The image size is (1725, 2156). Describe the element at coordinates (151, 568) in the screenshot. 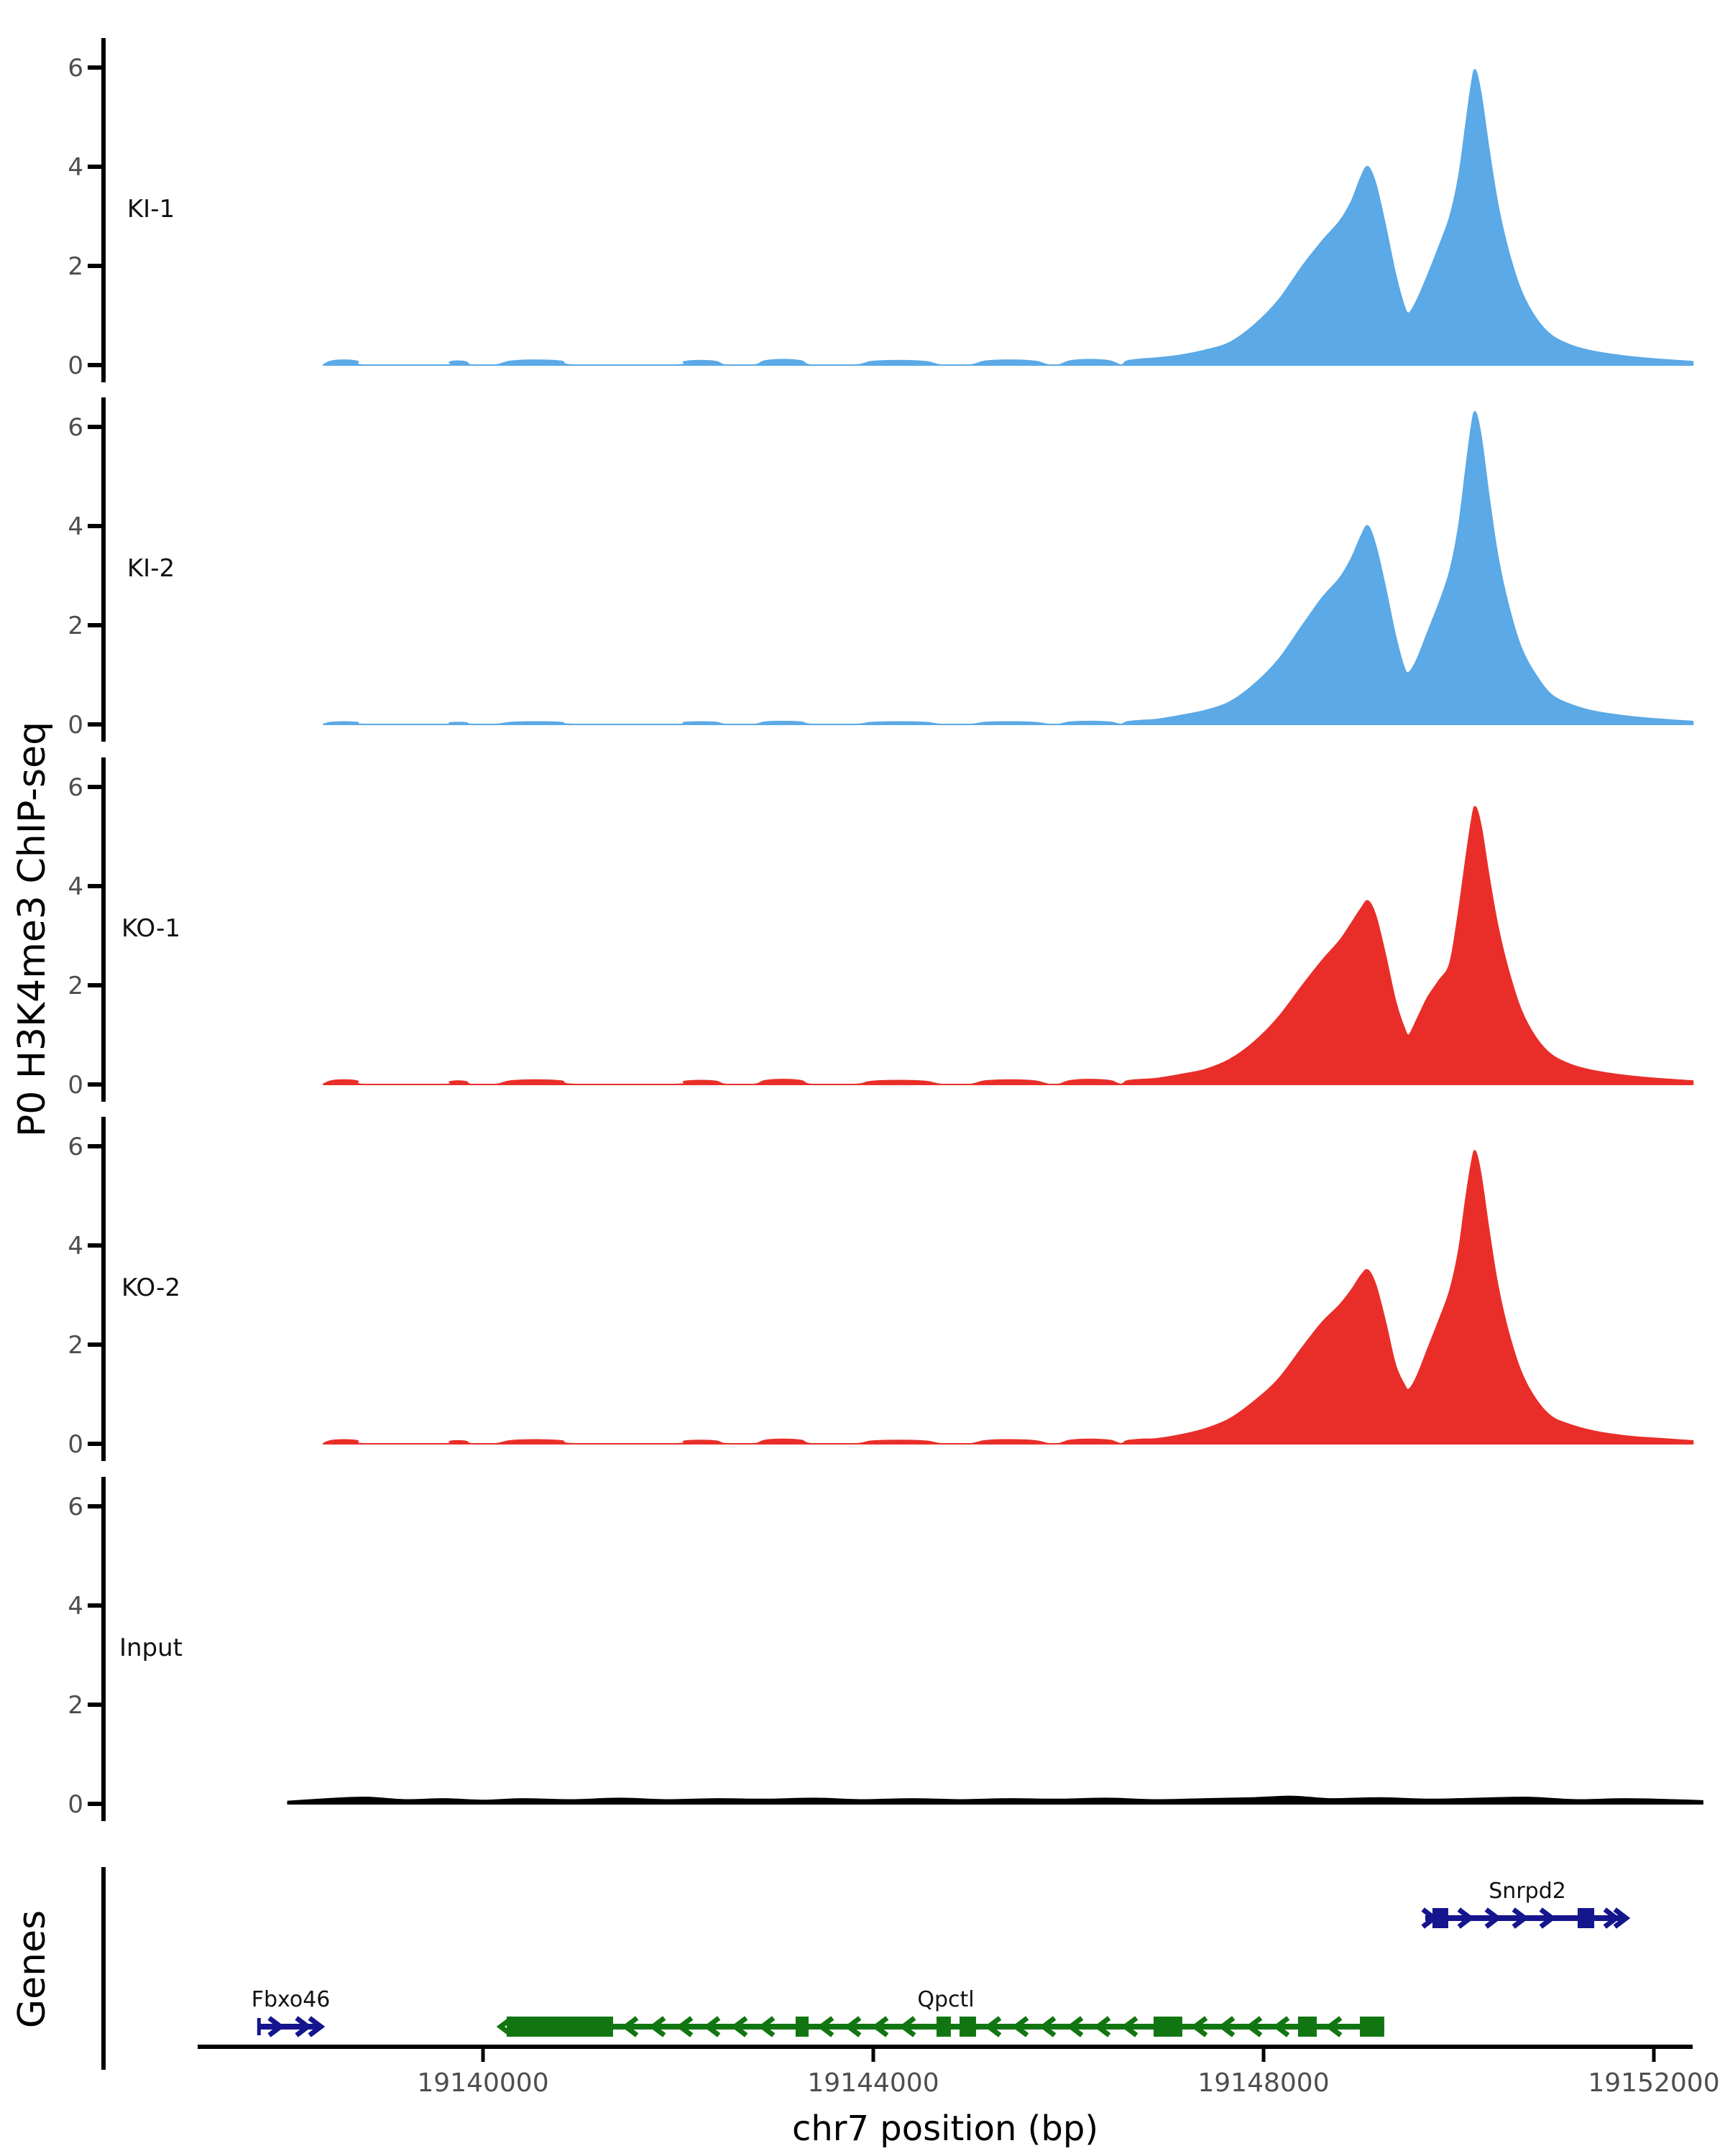

I see `track-label-KI-2: KI-2` at that location.